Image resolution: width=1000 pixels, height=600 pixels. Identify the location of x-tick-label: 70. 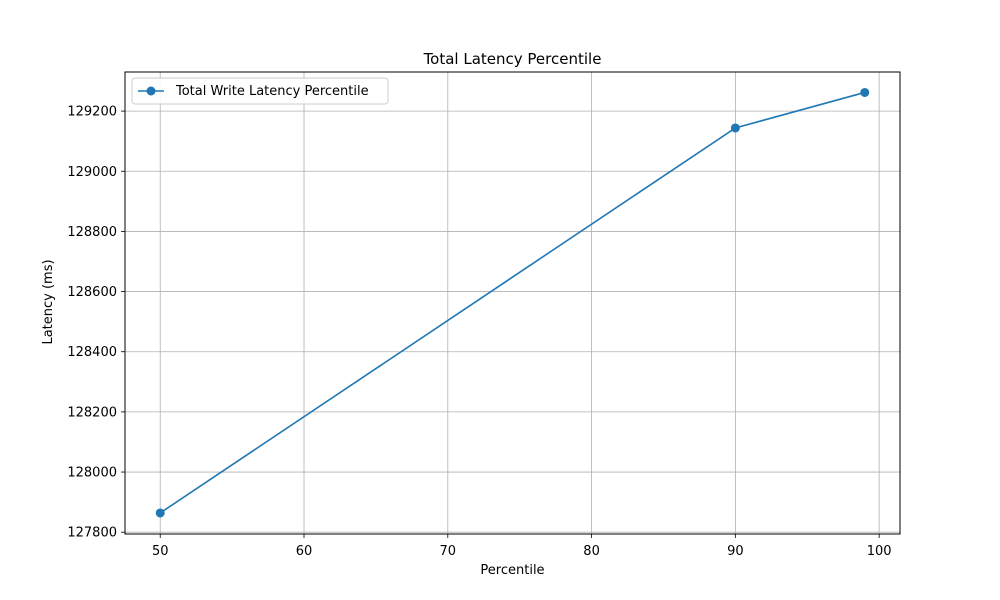
(448, 551).